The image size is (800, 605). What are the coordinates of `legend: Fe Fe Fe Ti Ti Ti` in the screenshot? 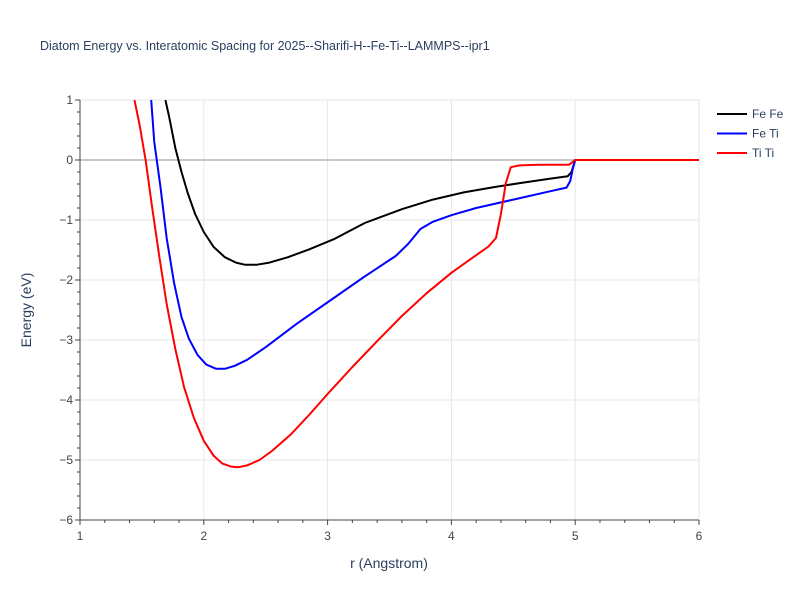 It's located at (750, 133).